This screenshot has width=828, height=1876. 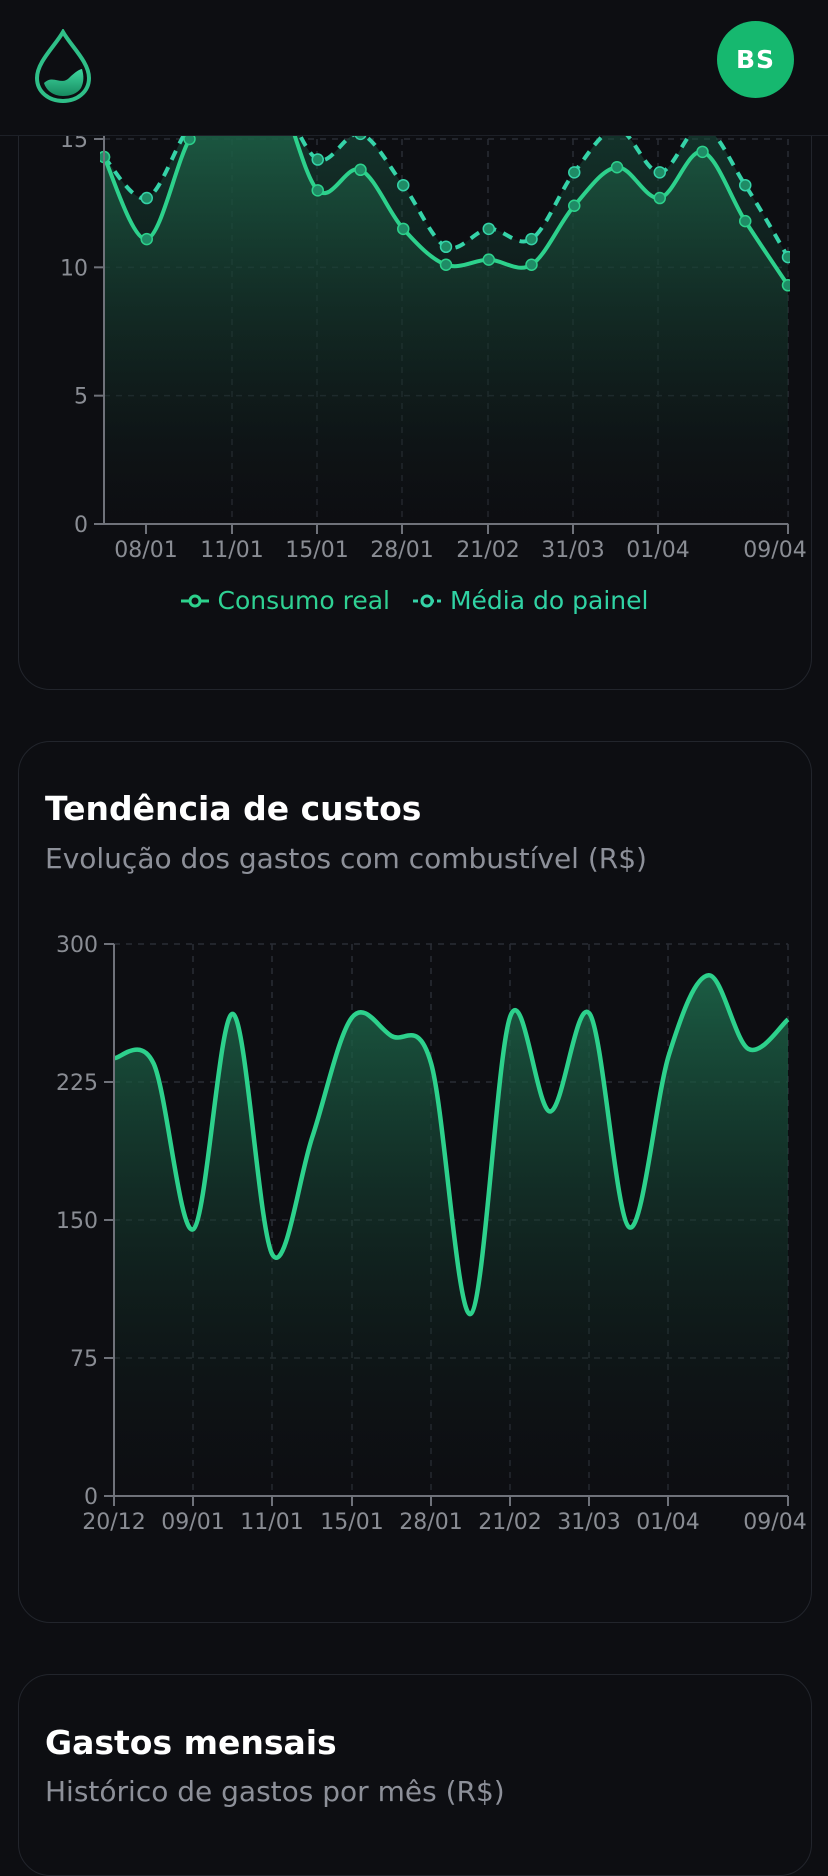 I want to click on card-title: Tendência de custos, so click(x=233, y=808).